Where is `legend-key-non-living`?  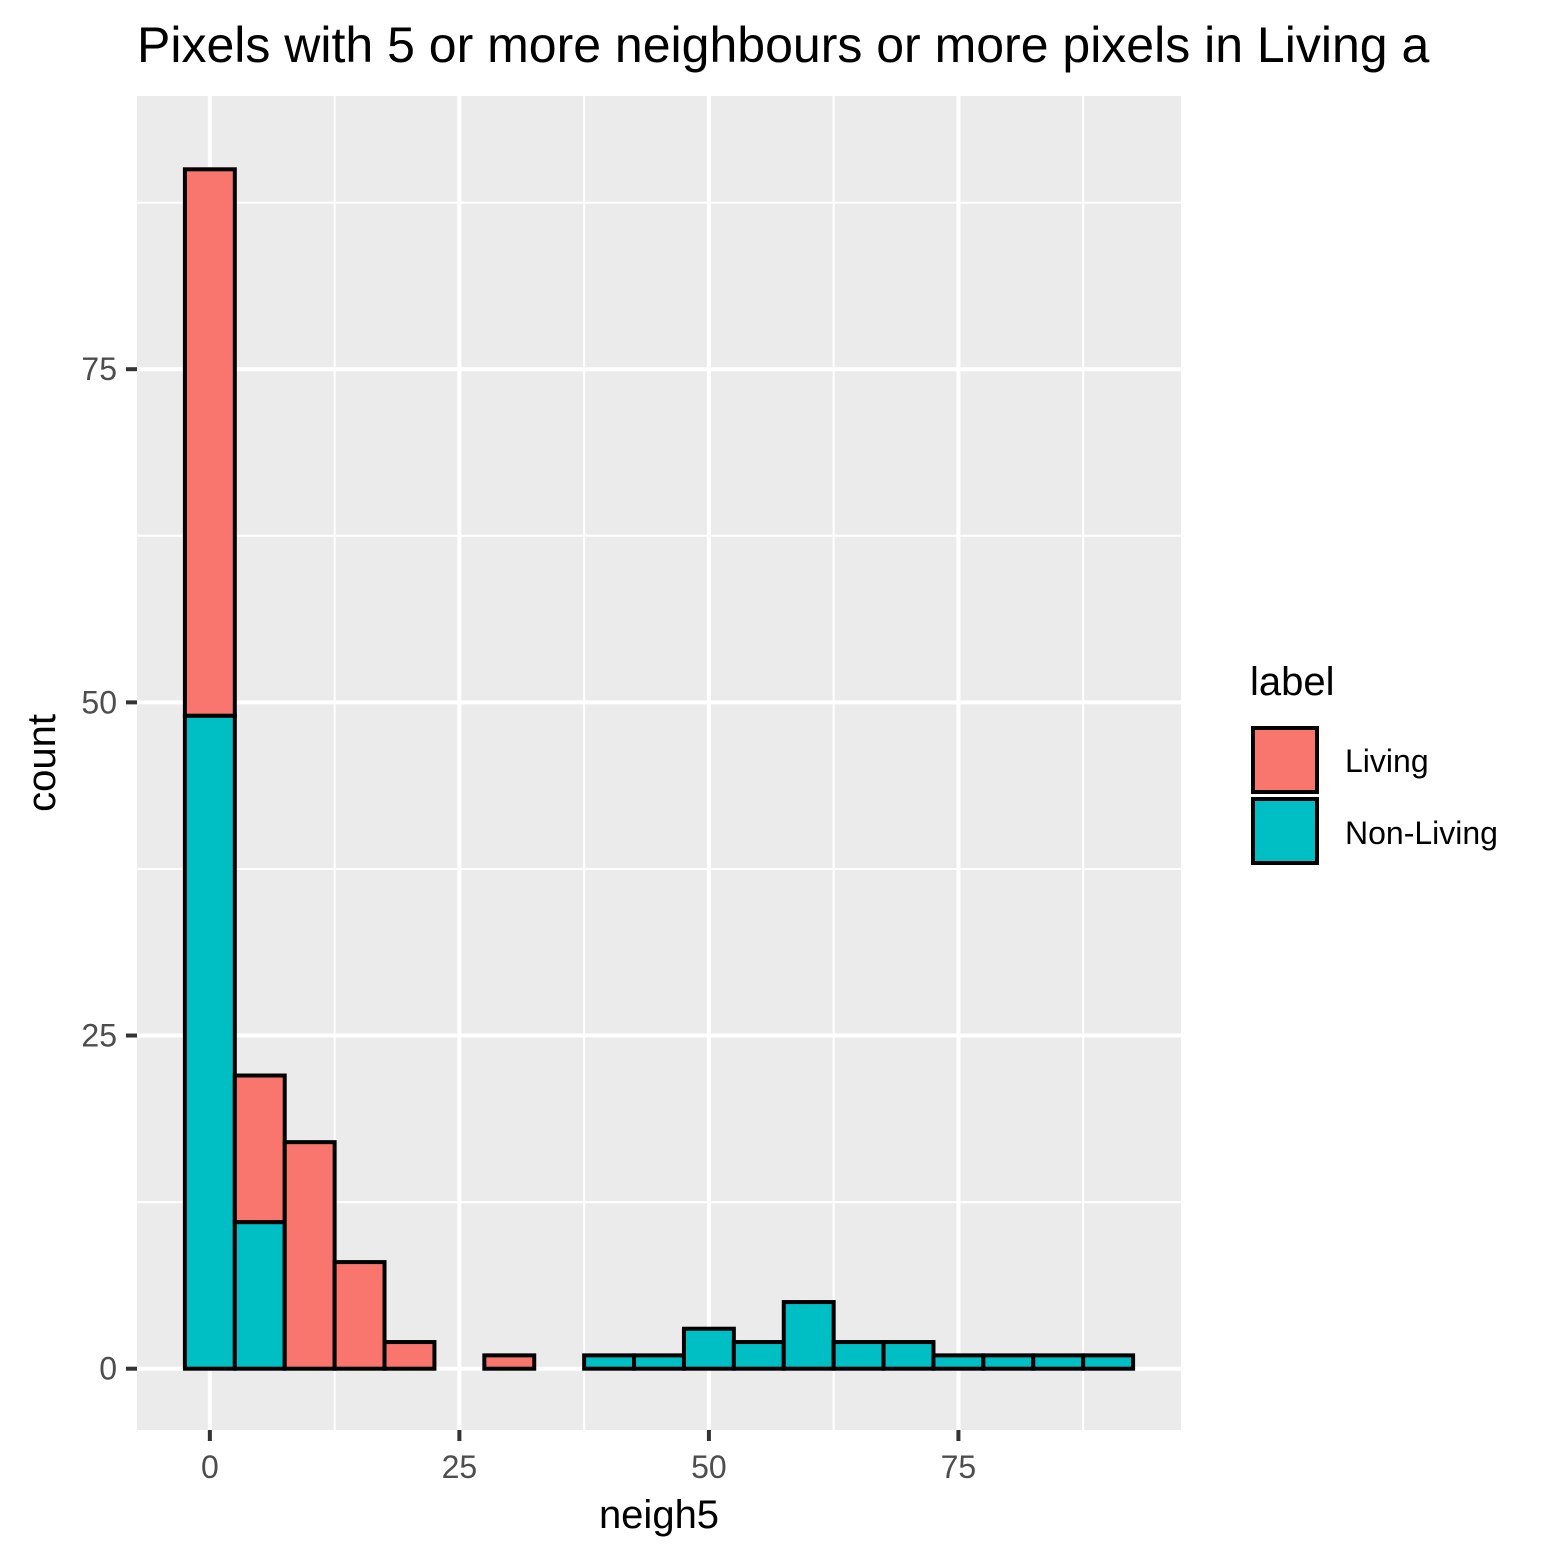 legend-key-non-living is located at coordinates (1285, 831).